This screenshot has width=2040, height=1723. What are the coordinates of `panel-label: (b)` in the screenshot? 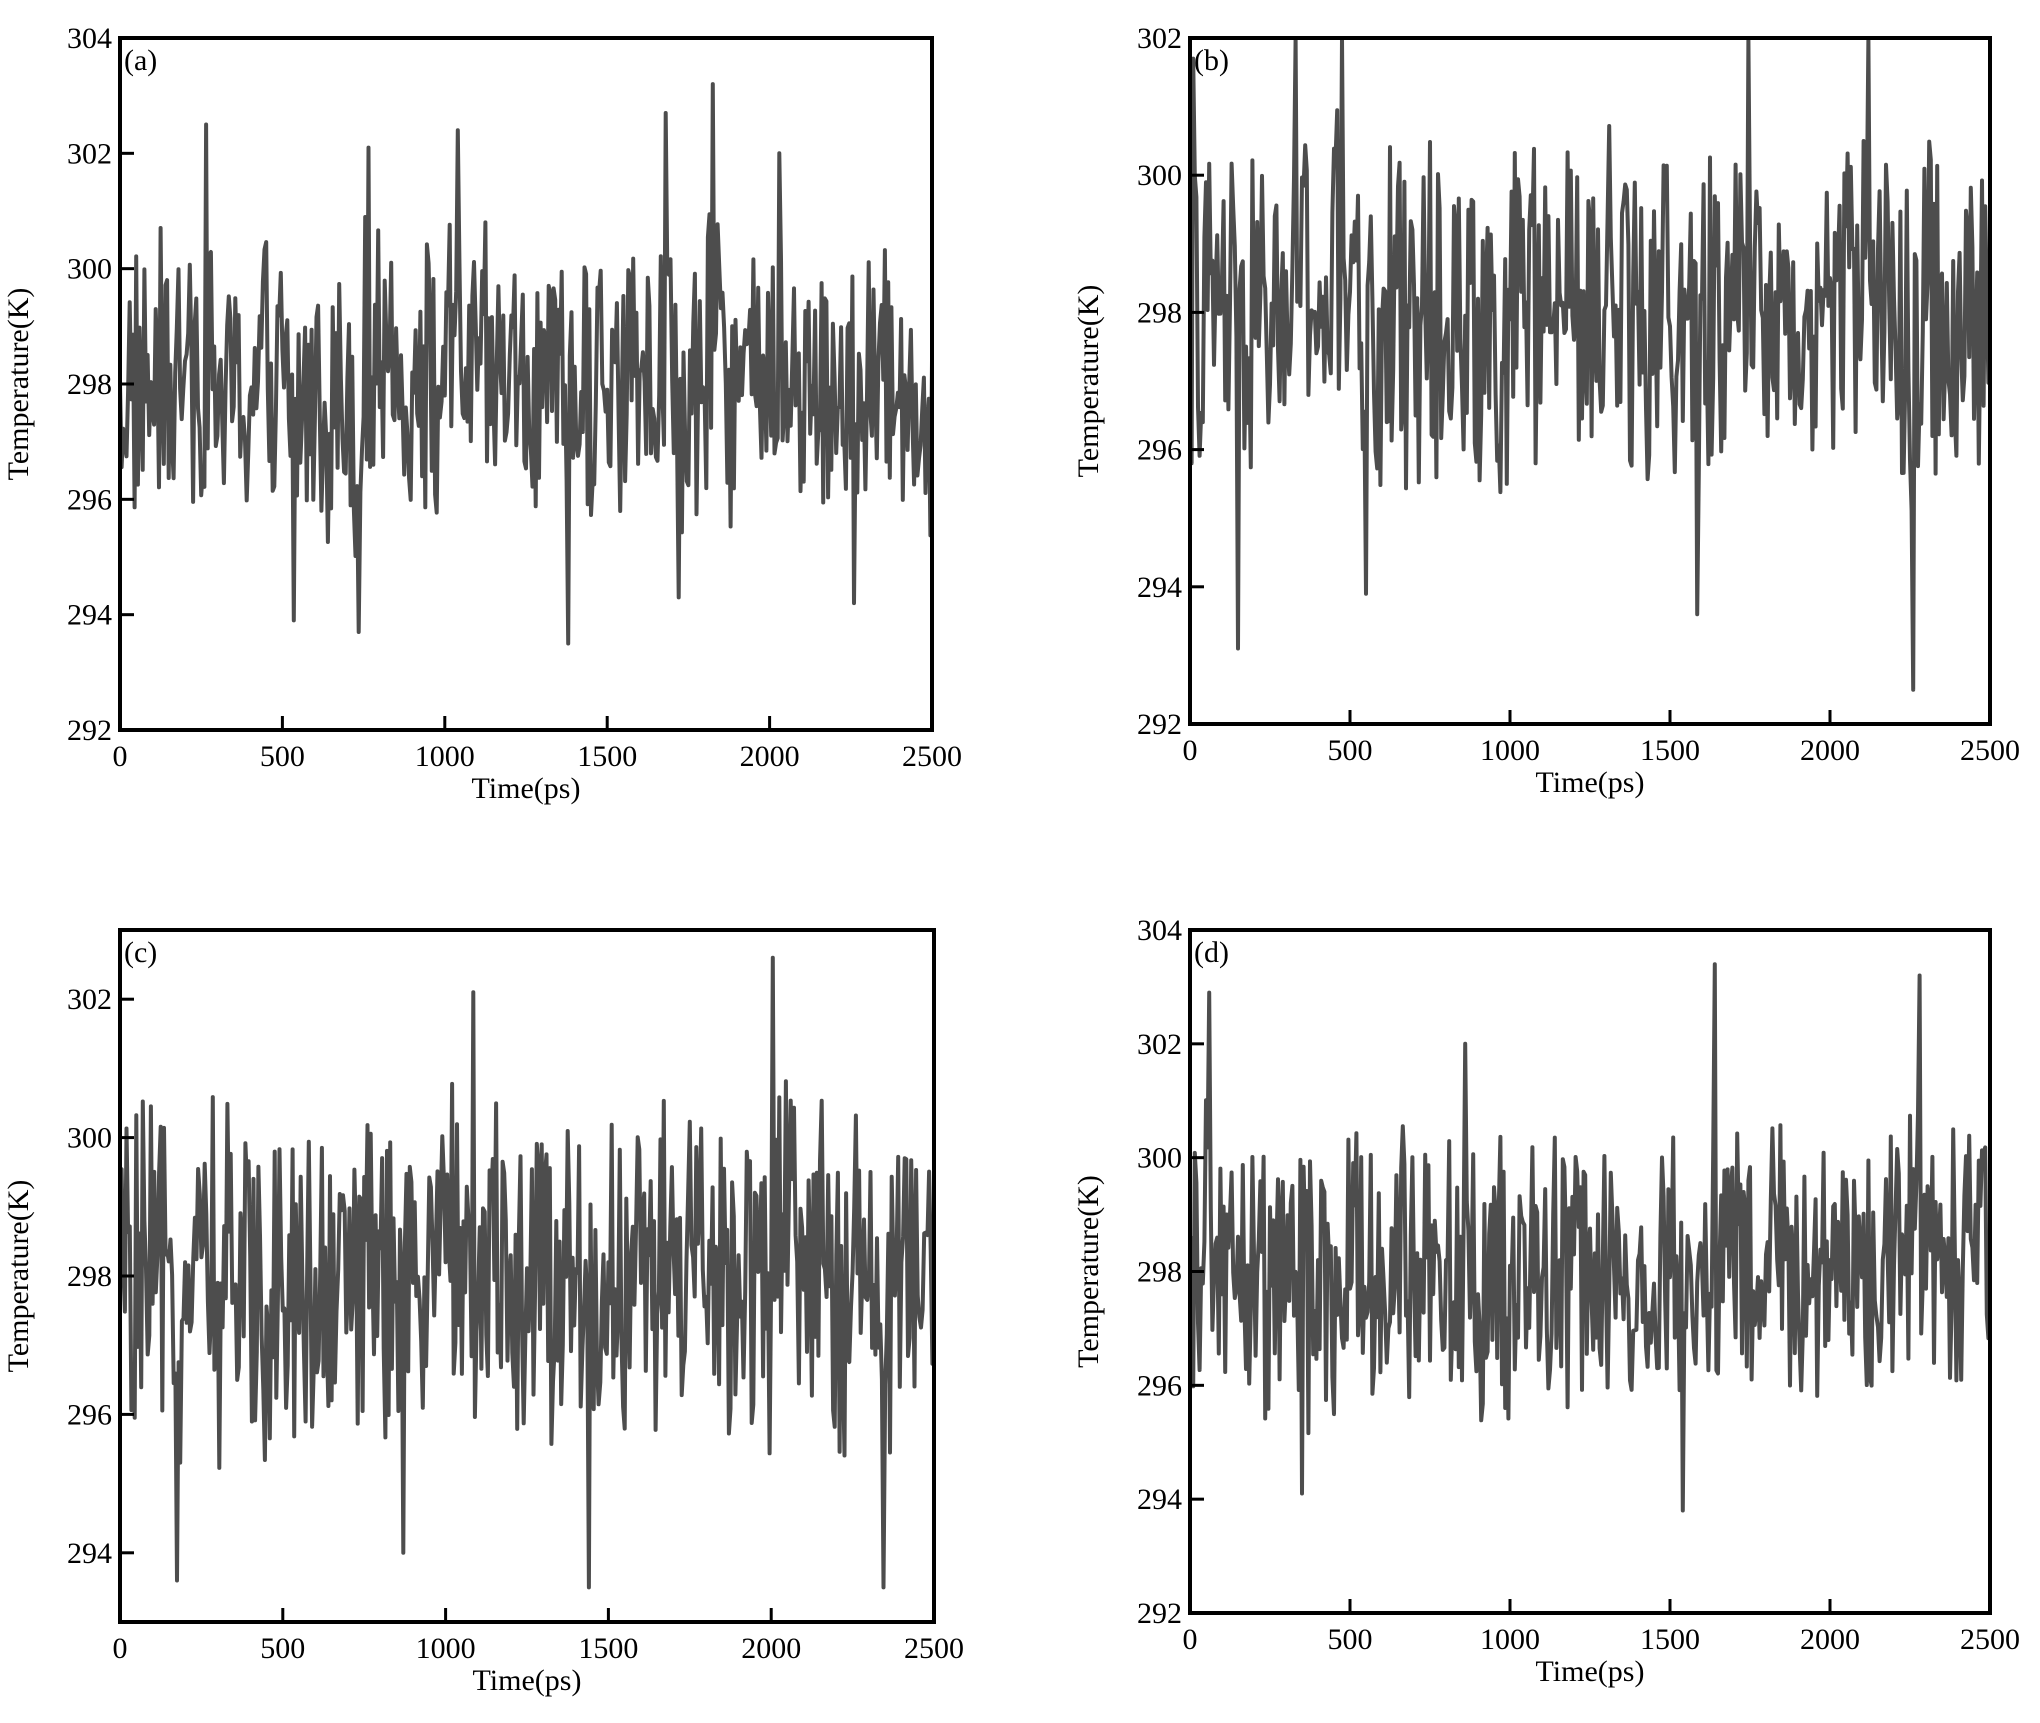 It's located at (1211, 60).